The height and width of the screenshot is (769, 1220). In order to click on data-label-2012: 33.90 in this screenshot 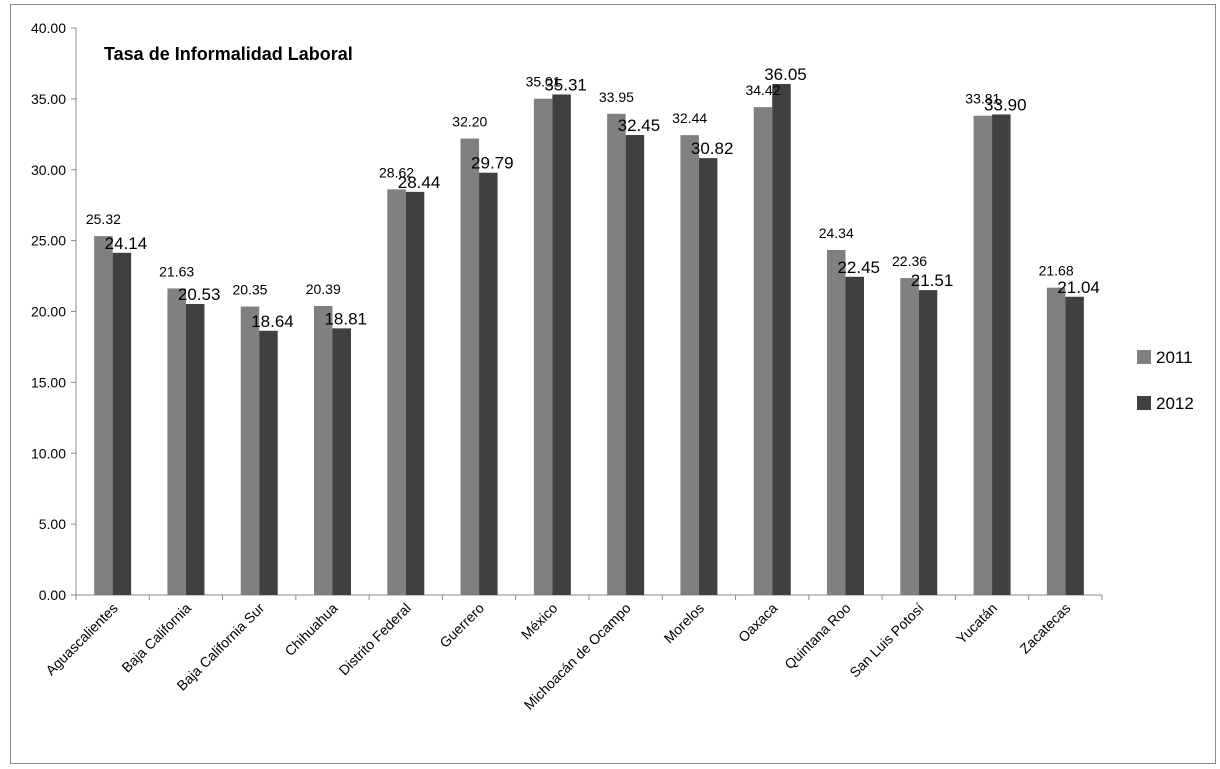, I will do `click(1005, 104)`.